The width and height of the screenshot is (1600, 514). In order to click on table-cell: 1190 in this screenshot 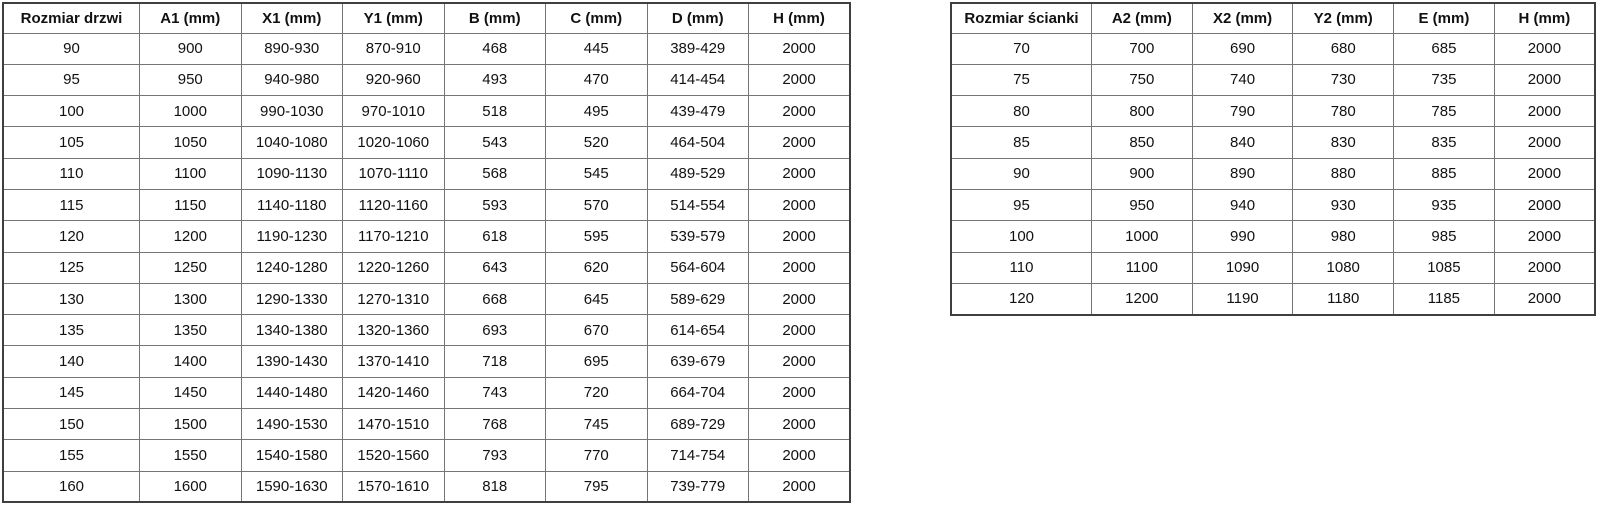, I will do `click(1242, 299)`.